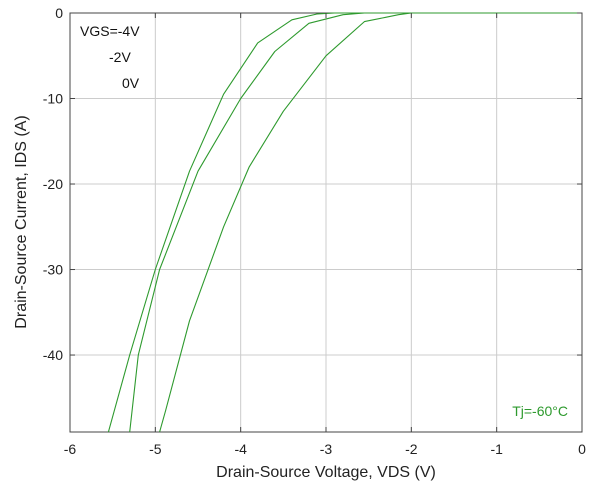 The image size is (593, 484). I want to click on y-tick-label: -20, so click(53, 184).